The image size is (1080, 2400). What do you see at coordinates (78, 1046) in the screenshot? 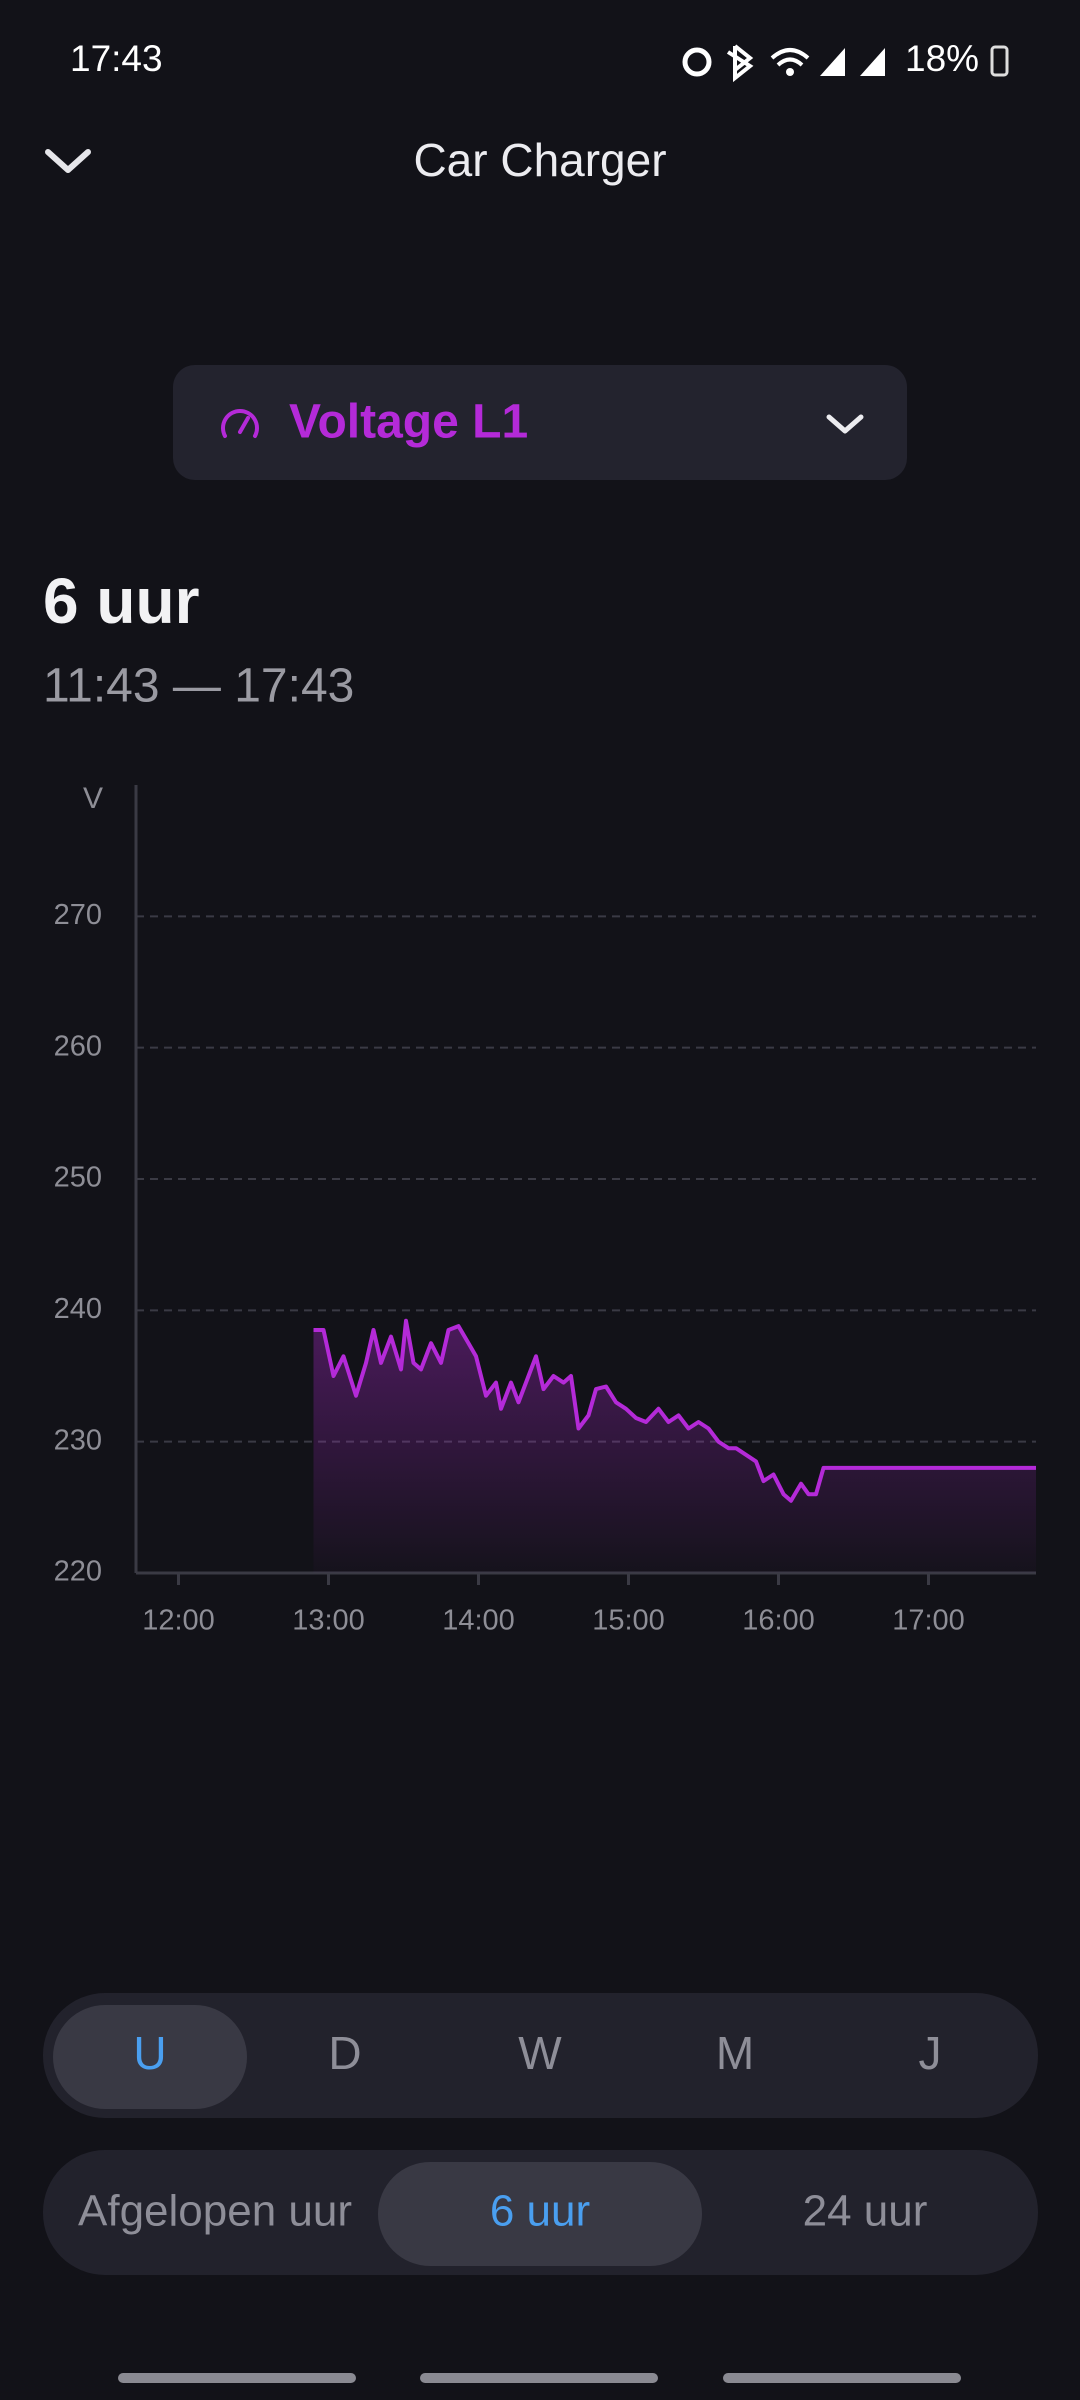
I see `y-tick-label: 260` at bounding box center [78, 1046].